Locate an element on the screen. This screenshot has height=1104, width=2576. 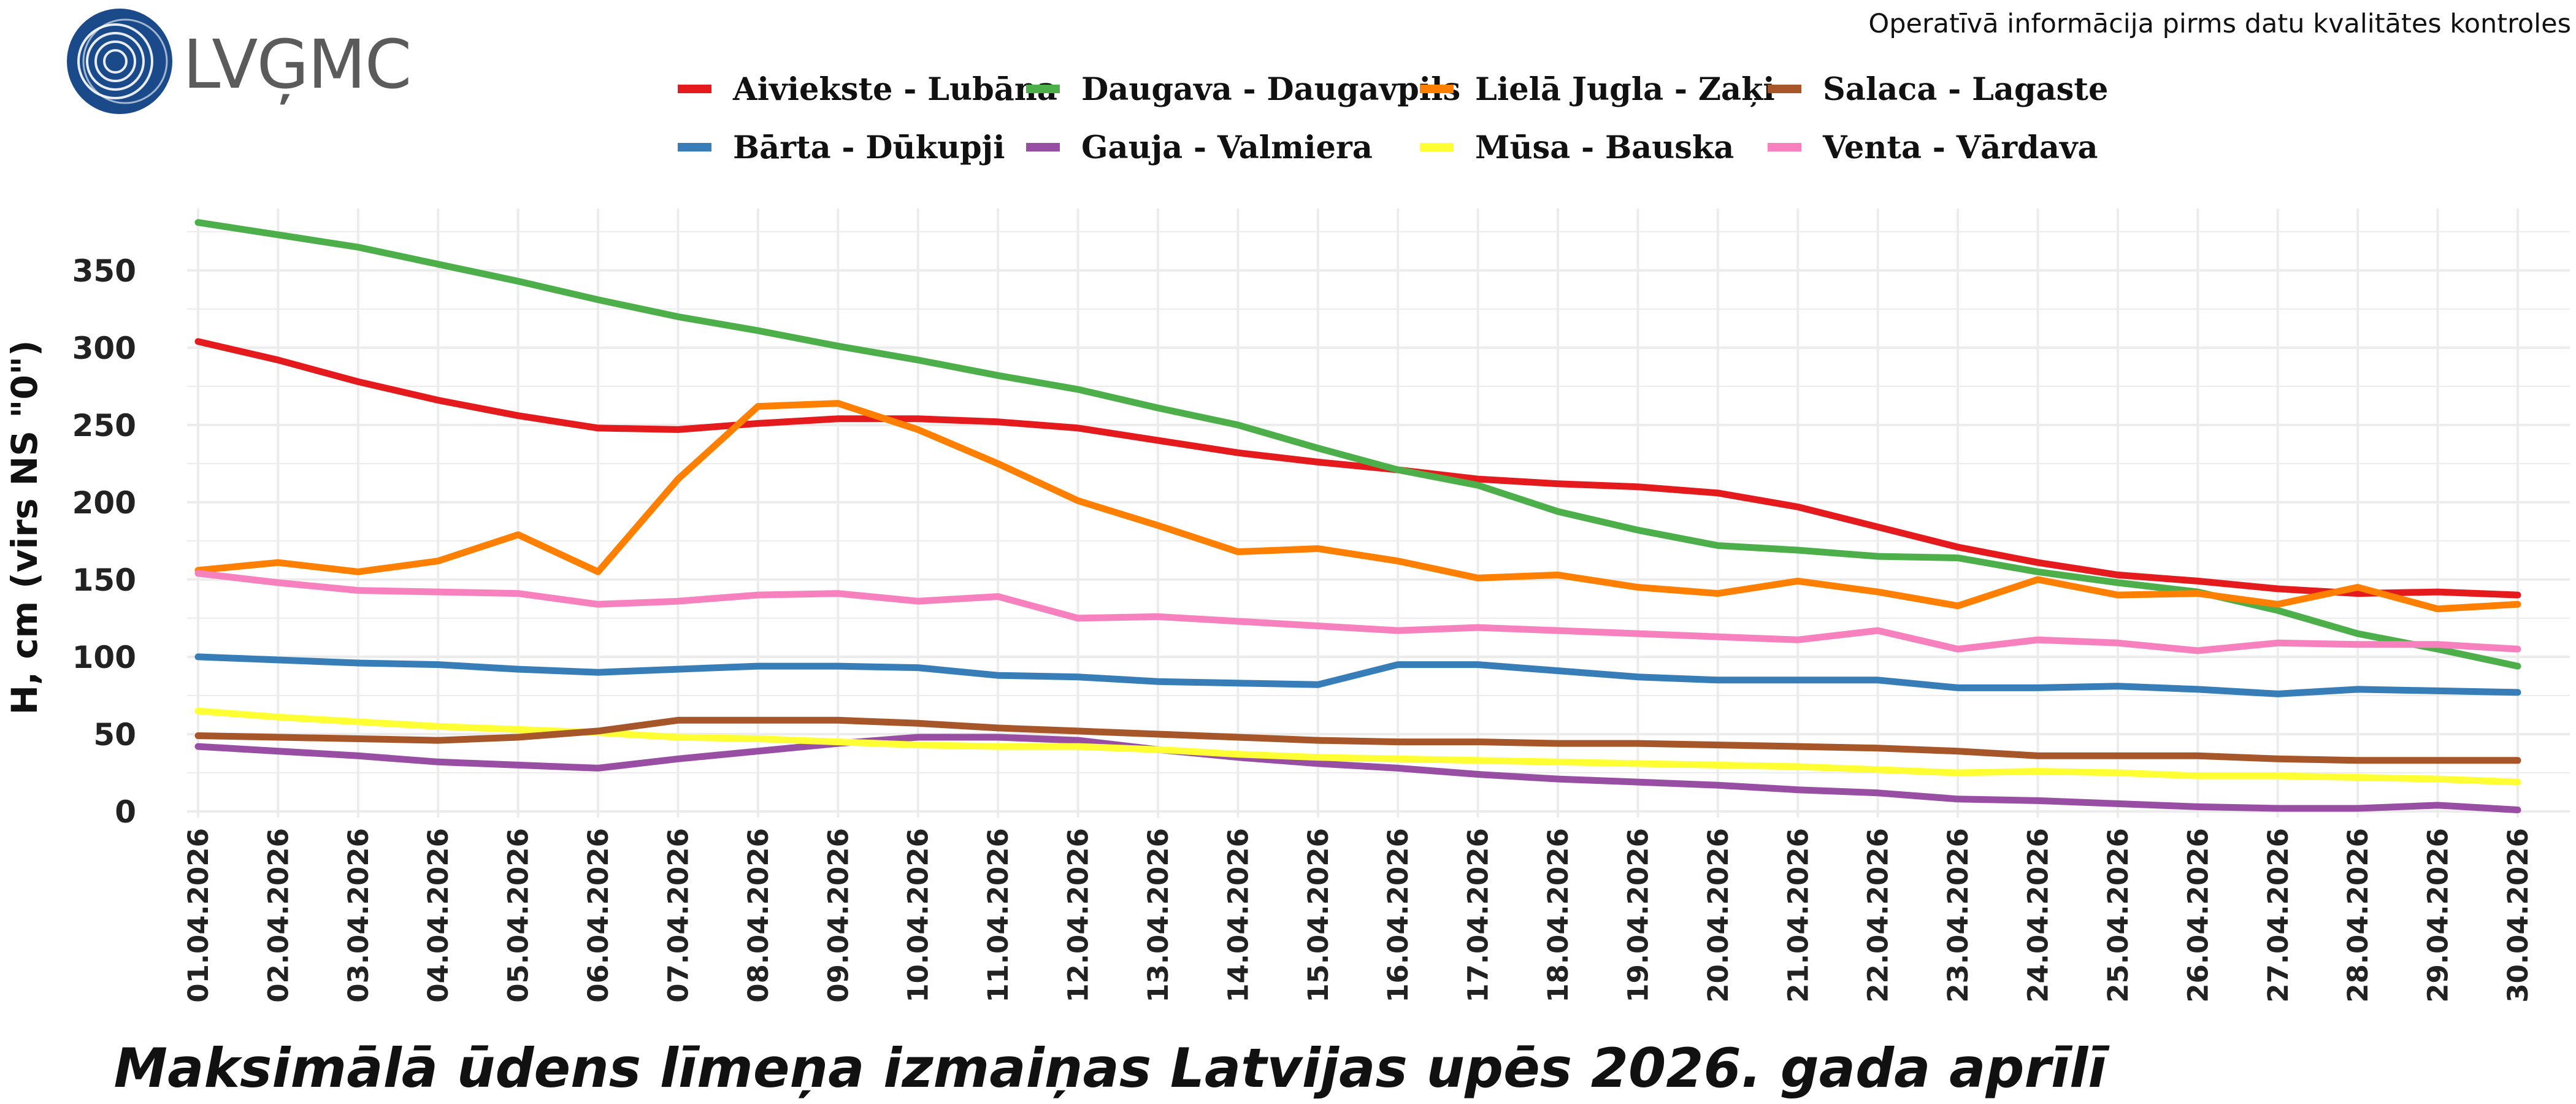
x-tick-label: 06.04.2026 is located at coordinates (598, 915).